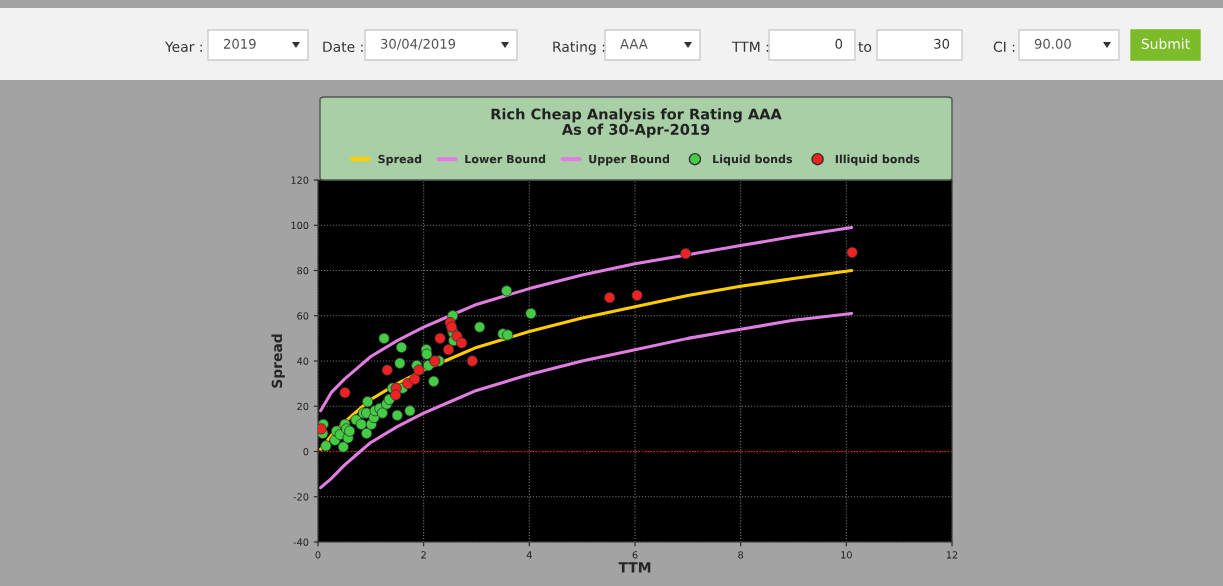 The image size is (1223, 586). I want to click on x-tick-label: 12, so click(952, 555).